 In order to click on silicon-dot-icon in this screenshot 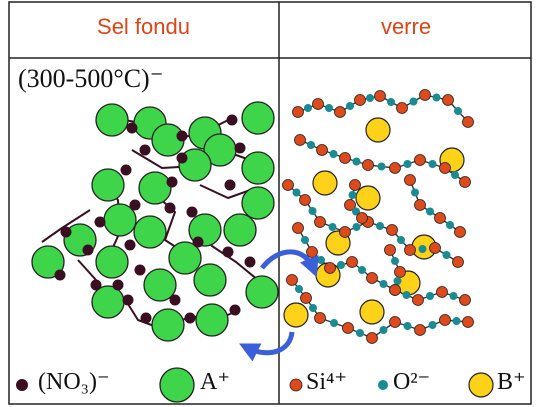, I will do `click(296, 385)`.